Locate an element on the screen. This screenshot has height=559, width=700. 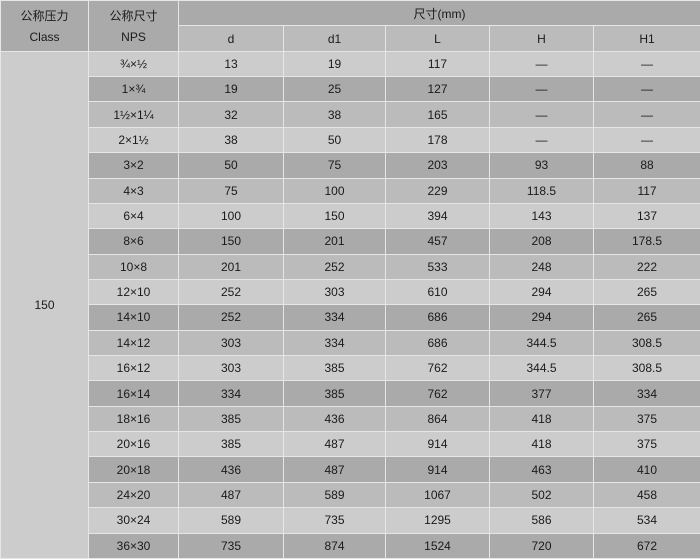
cell-h: 118.5 is located at coordinates (541, 190).